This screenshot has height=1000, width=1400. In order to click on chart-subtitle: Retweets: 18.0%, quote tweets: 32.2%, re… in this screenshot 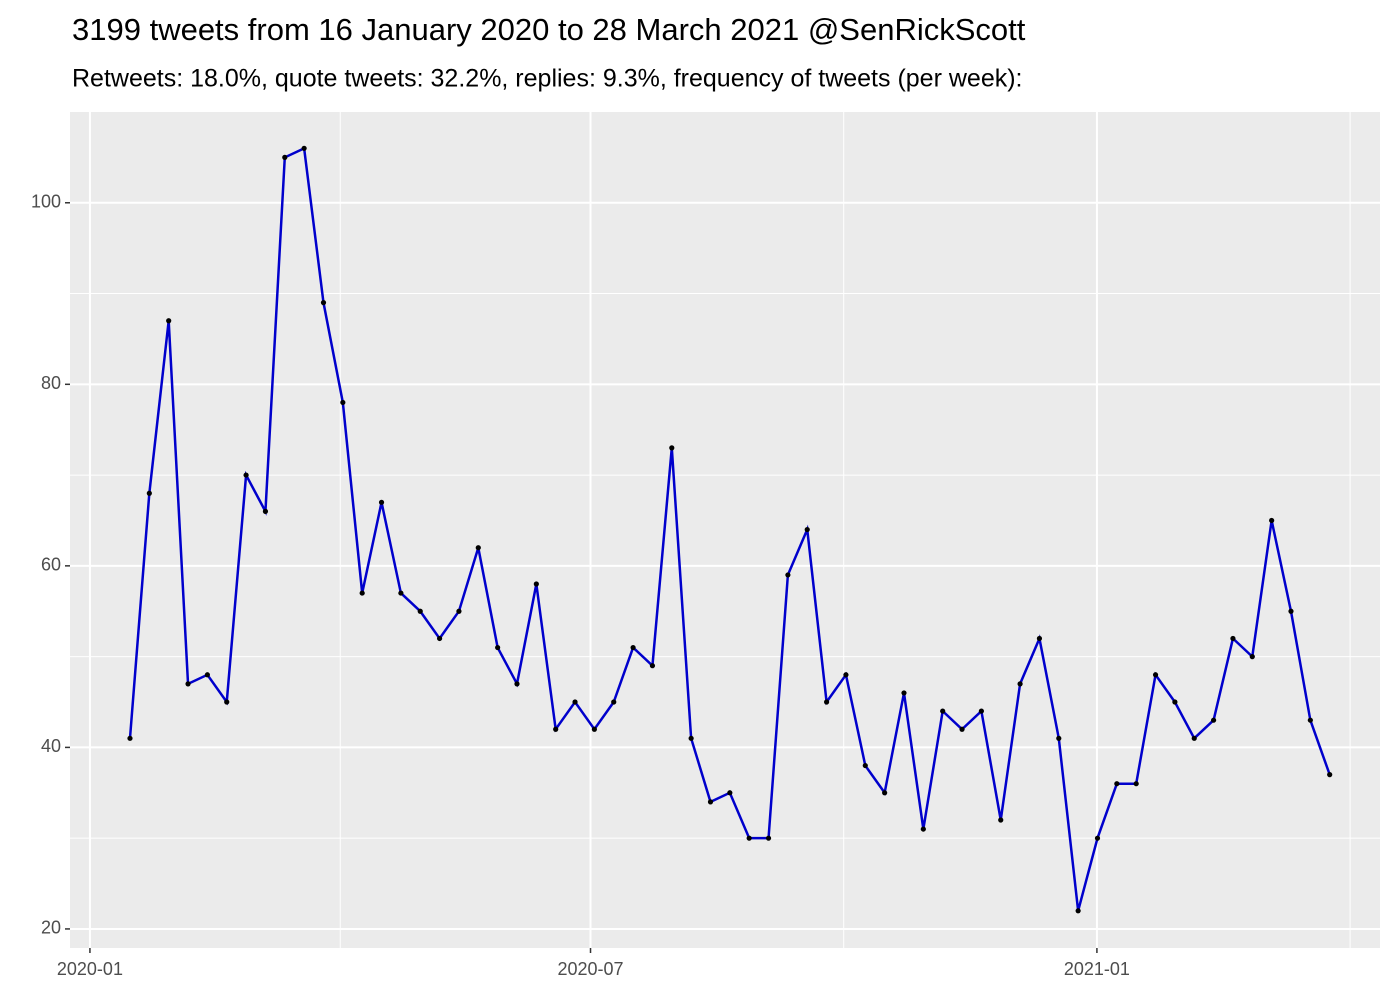, I will do `click(547, 79)`.